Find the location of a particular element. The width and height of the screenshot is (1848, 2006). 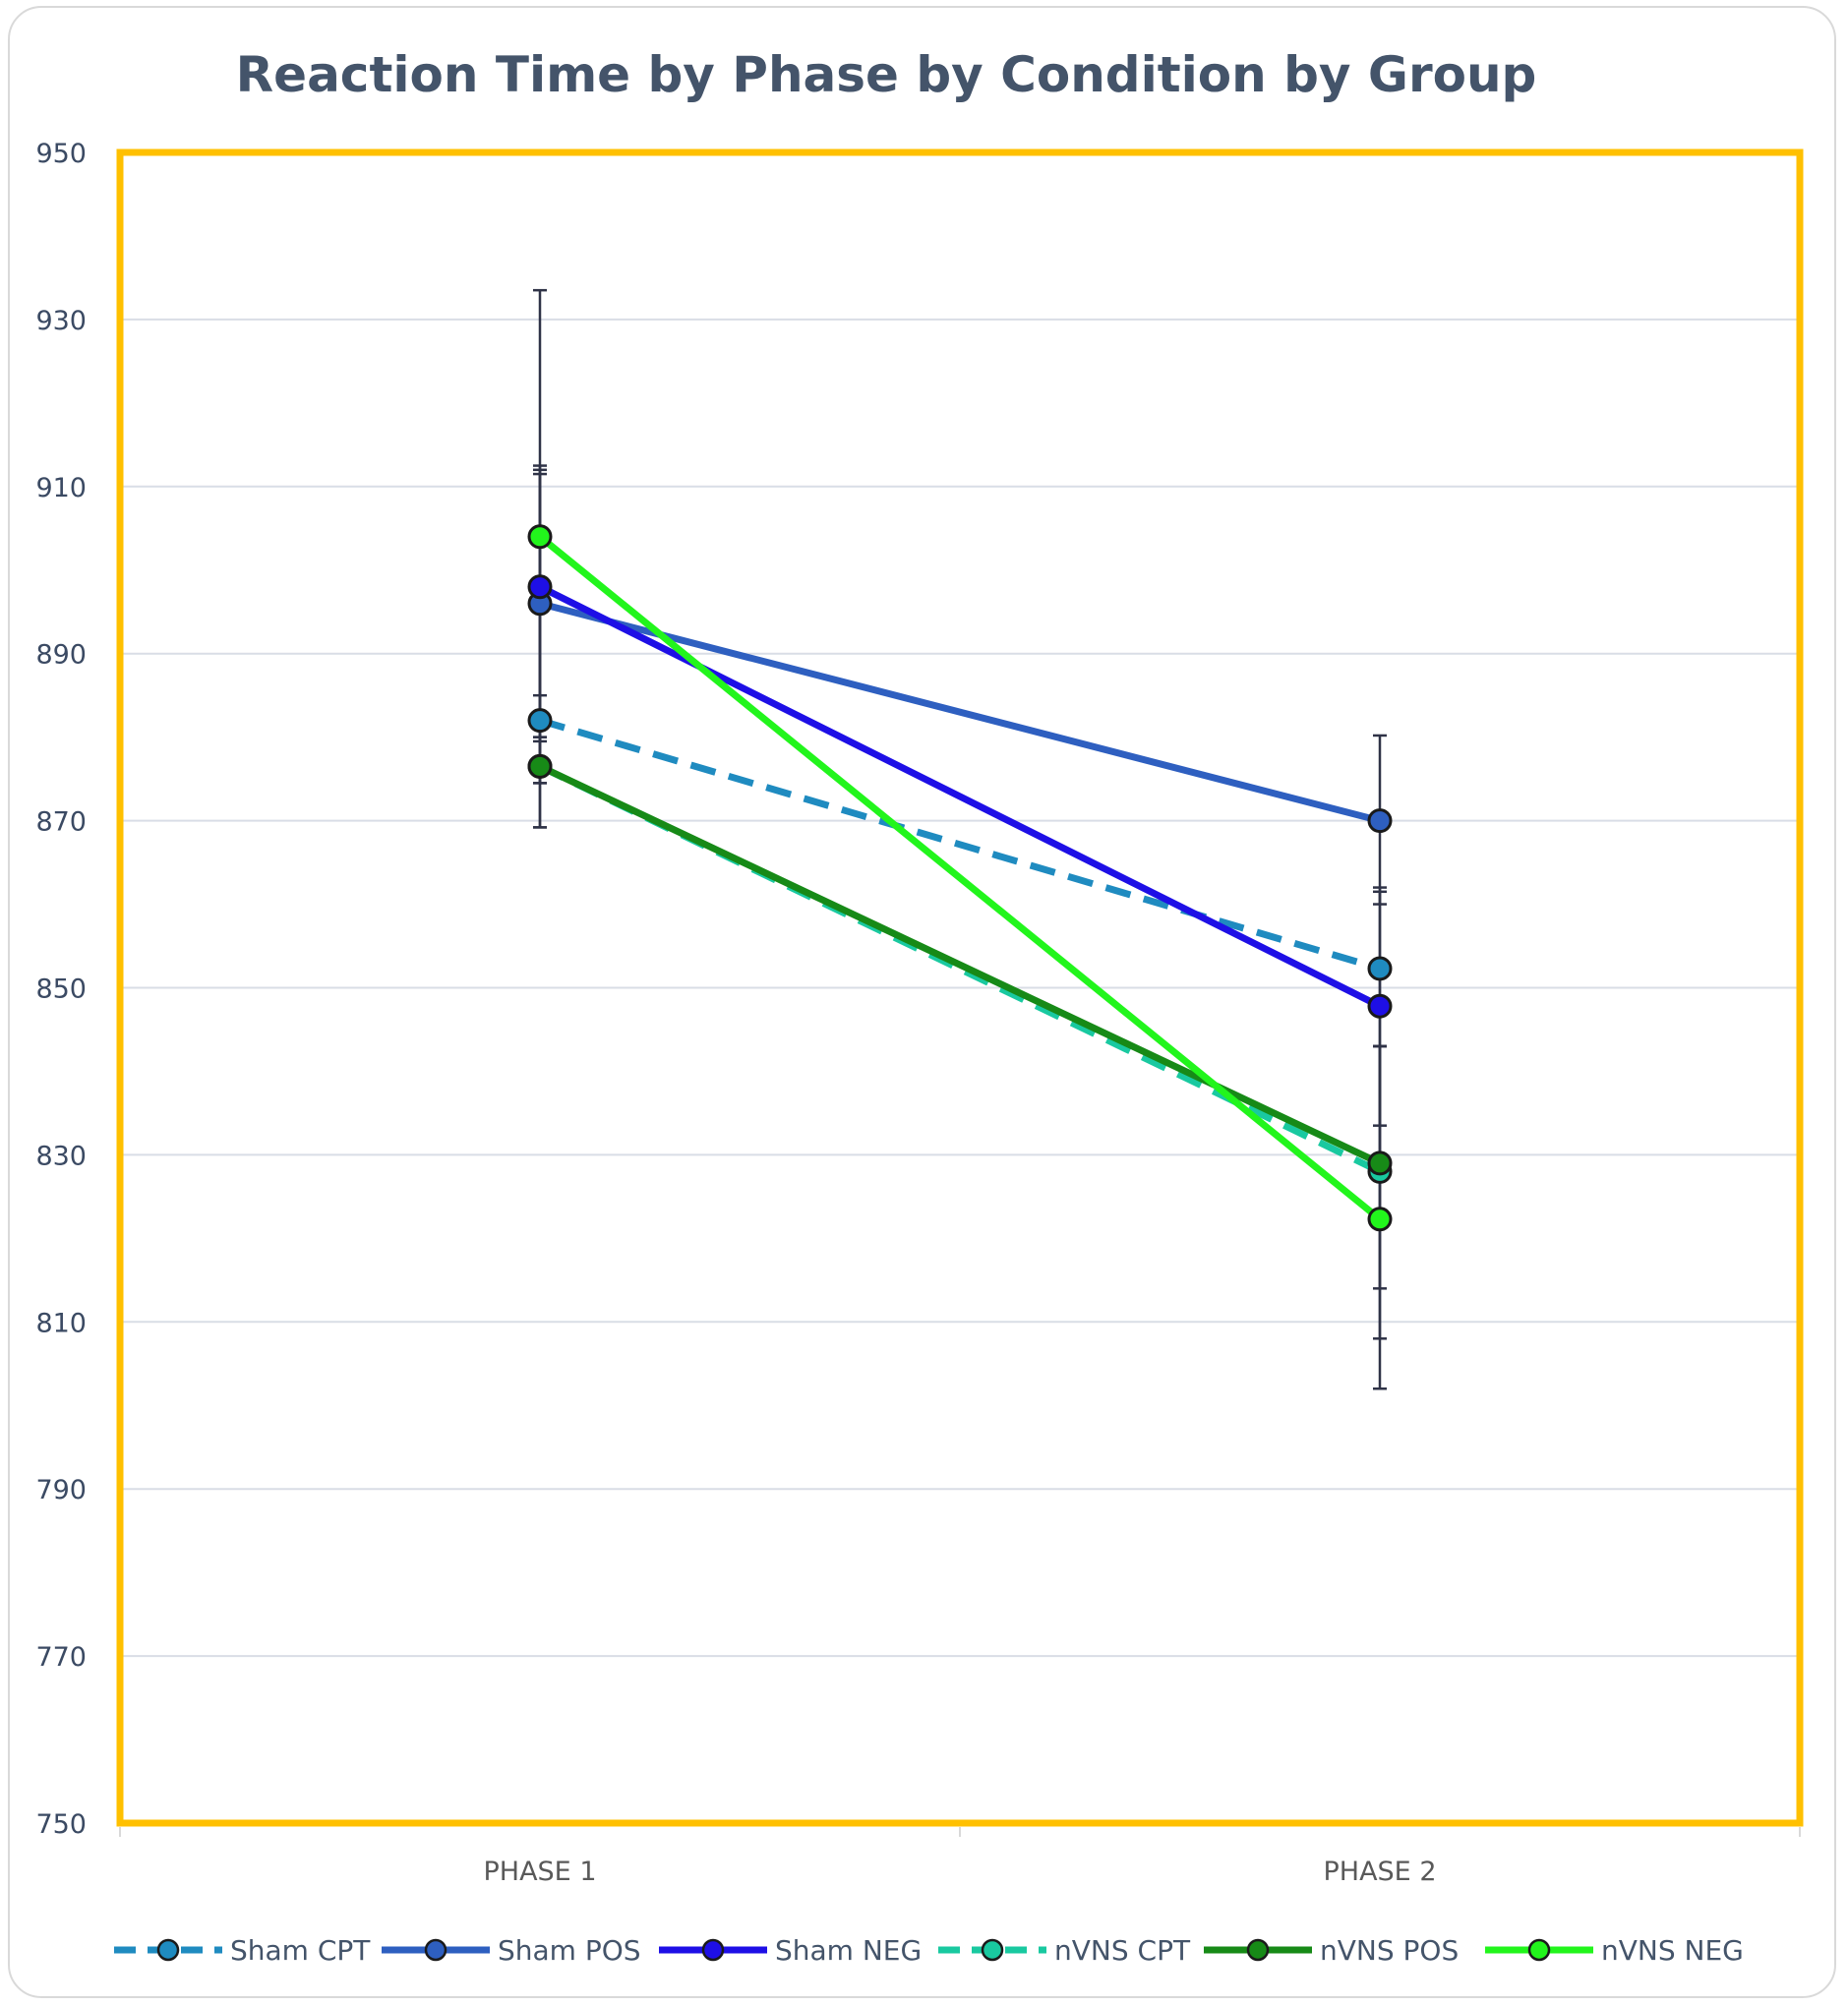

legend-item: Sham CPT is located at coordinates (242, 1950).